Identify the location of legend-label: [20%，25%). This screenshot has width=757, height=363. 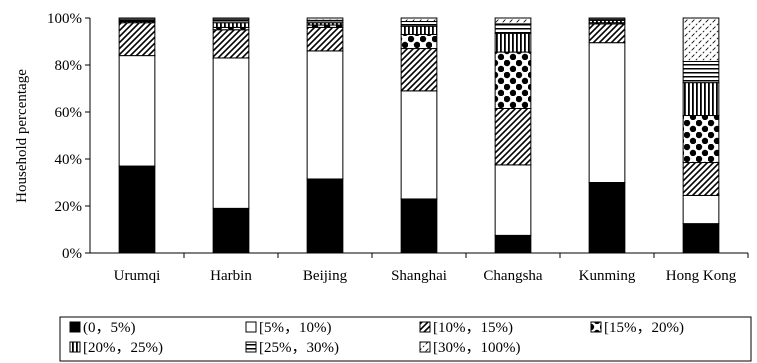
(123, 348).